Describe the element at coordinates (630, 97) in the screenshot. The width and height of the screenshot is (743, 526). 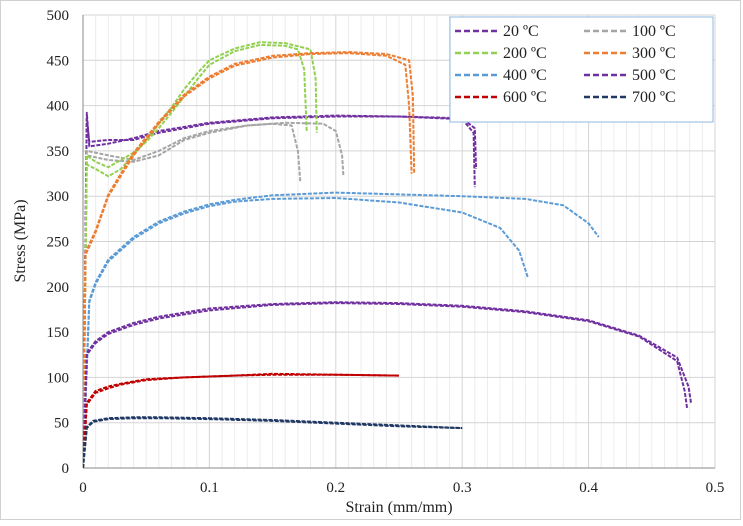
I see `legend-item: 700 ºC` at that location.